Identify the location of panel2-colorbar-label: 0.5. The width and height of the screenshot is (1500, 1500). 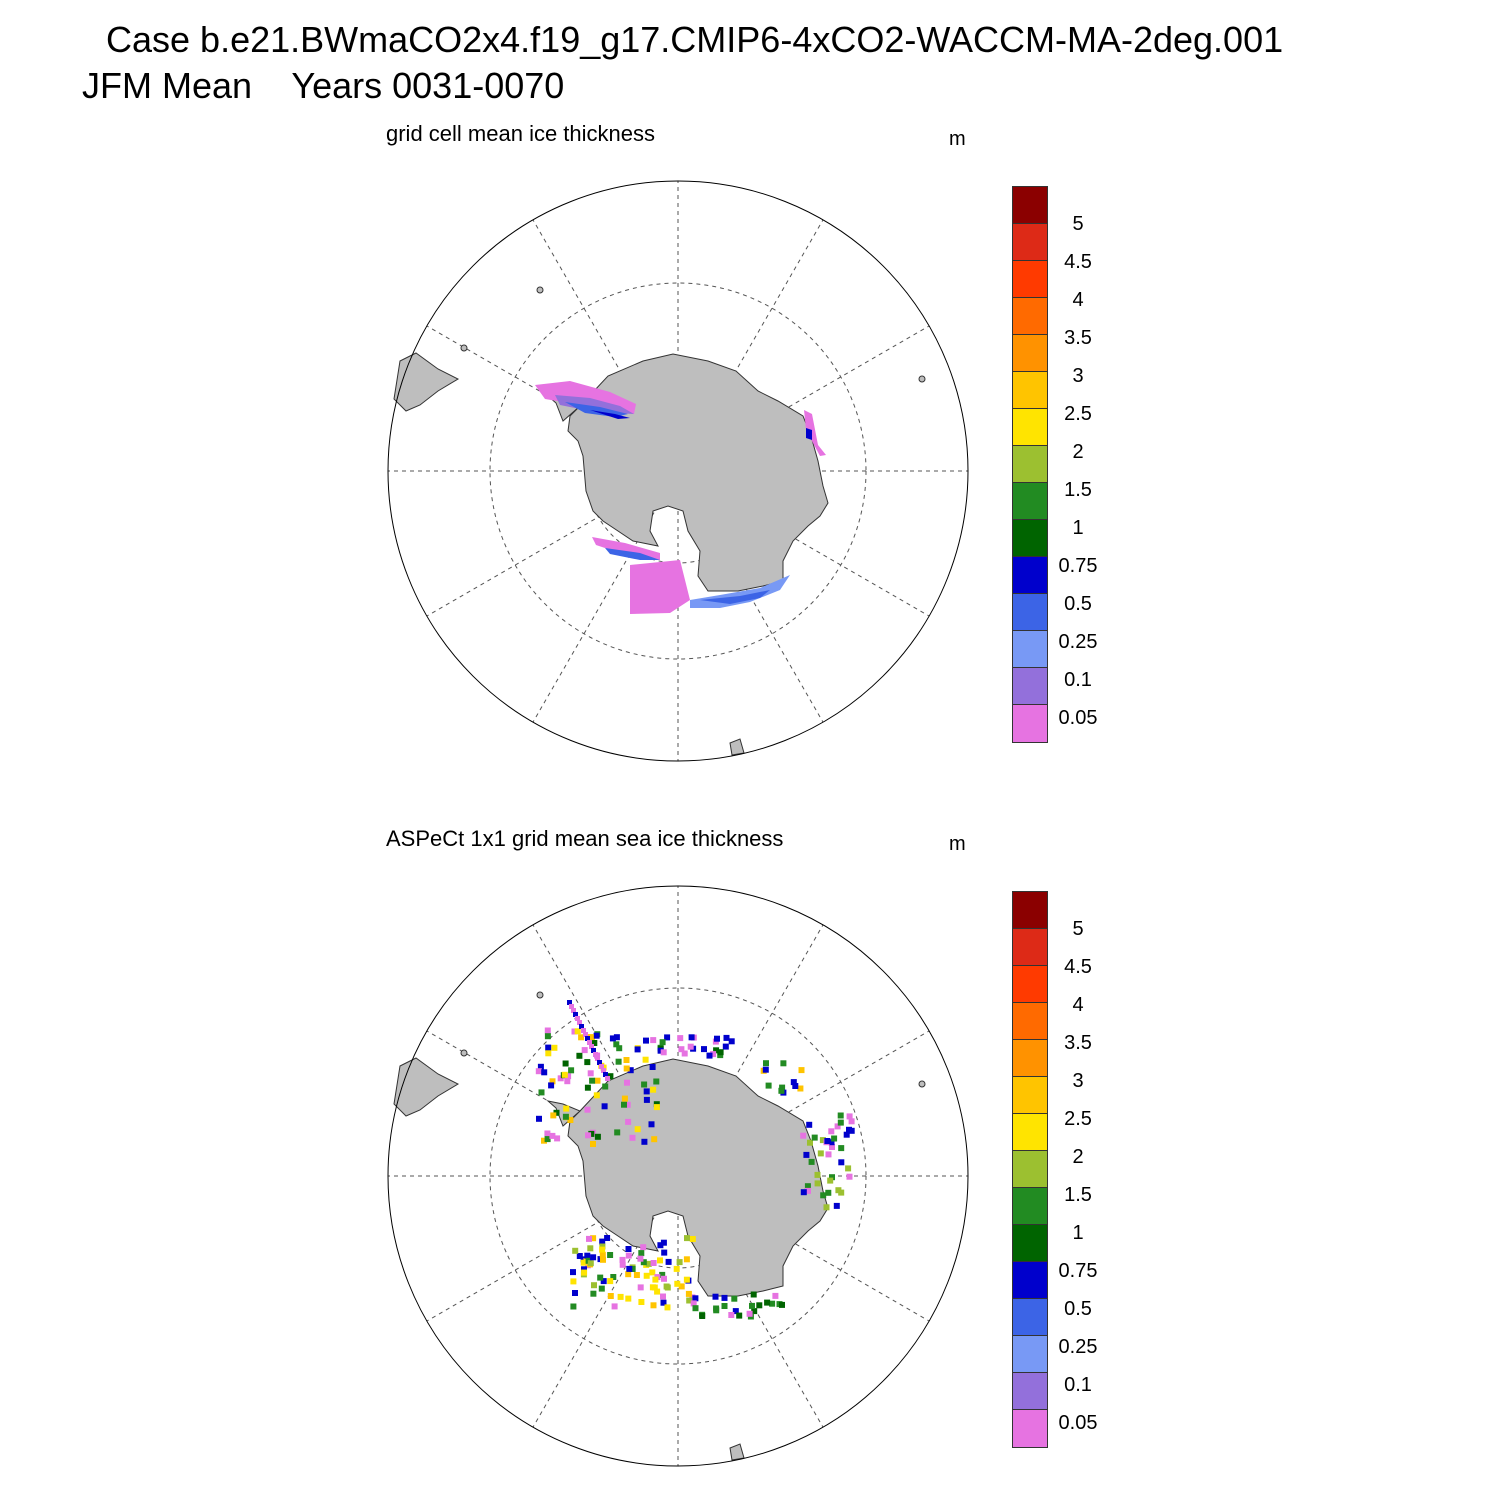
(1078, 1309).